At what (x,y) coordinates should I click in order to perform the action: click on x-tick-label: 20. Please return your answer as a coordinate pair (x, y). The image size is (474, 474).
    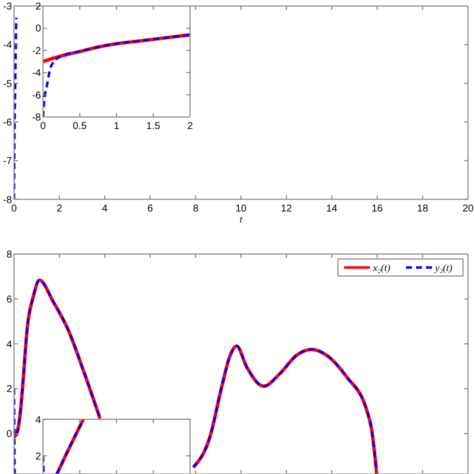
    Looking at the image, I should click on (468, 208).